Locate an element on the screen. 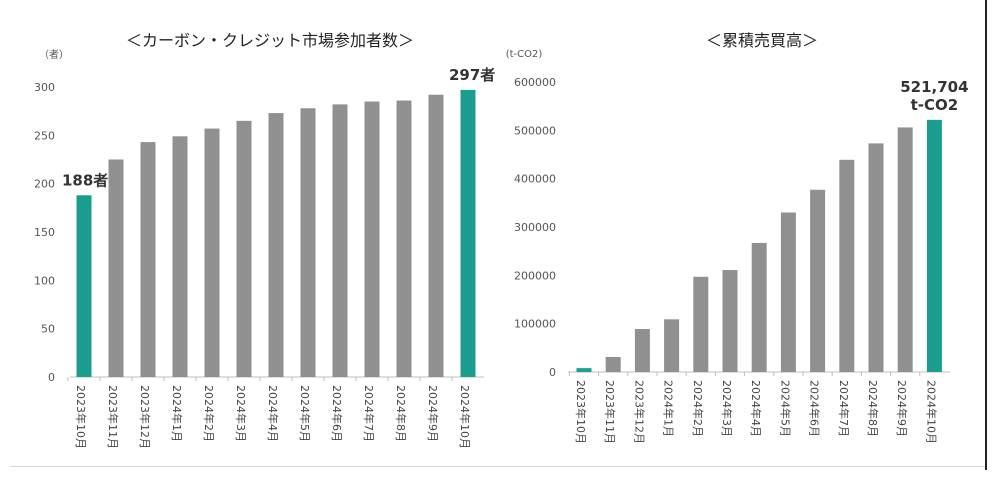  left-x-tick-label: 2024年7月 is located at coordinates (369, 413).